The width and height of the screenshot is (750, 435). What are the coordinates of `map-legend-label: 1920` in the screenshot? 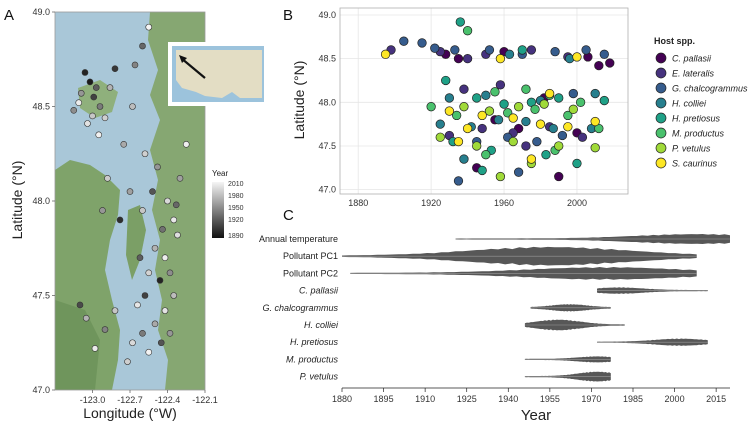 It's located at (236, 220).